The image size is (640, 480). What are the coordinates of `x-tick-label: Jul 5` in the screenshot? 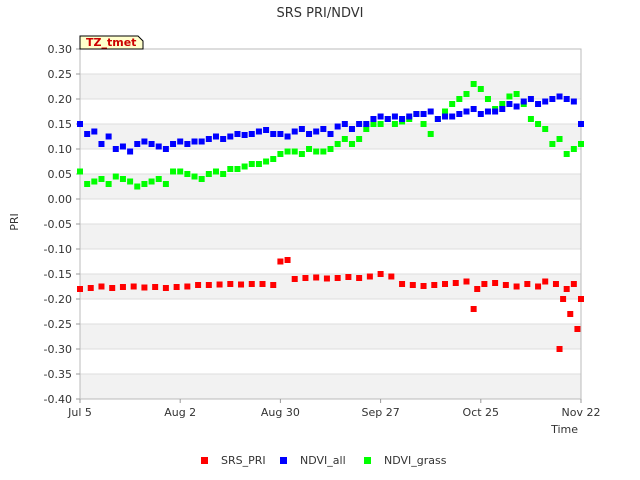 It's located at (79, 412).